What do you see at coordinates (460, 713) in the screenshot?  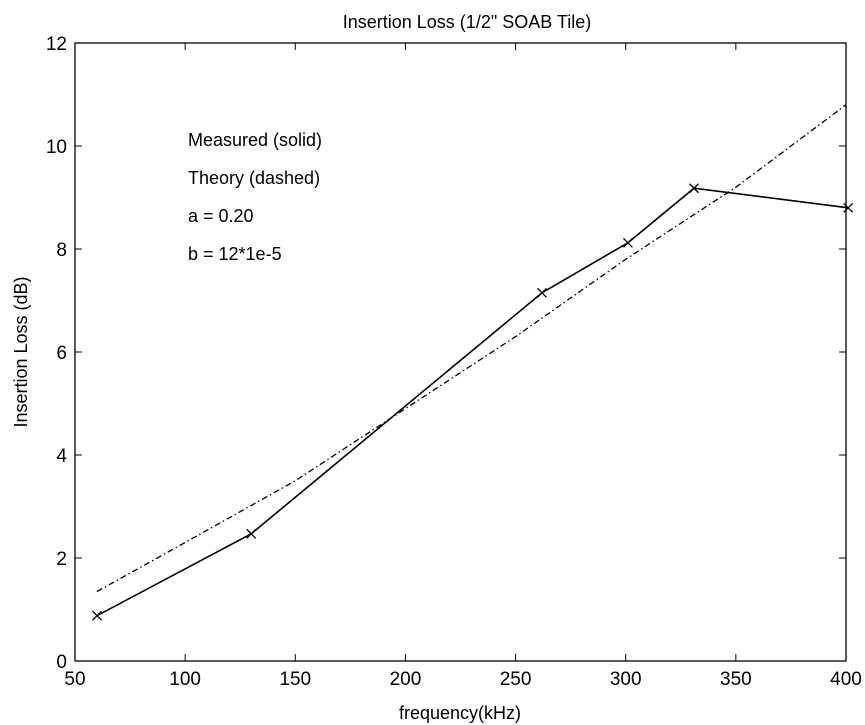 I see `x-axis-label: frequency(kHz)` at bounding box center [460, 713].